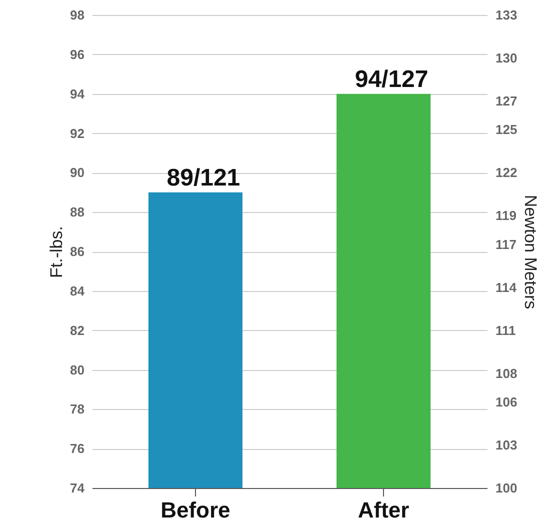 The image size is (559, 529). I want to click on y-tick-label: 78, so click(77, 409).